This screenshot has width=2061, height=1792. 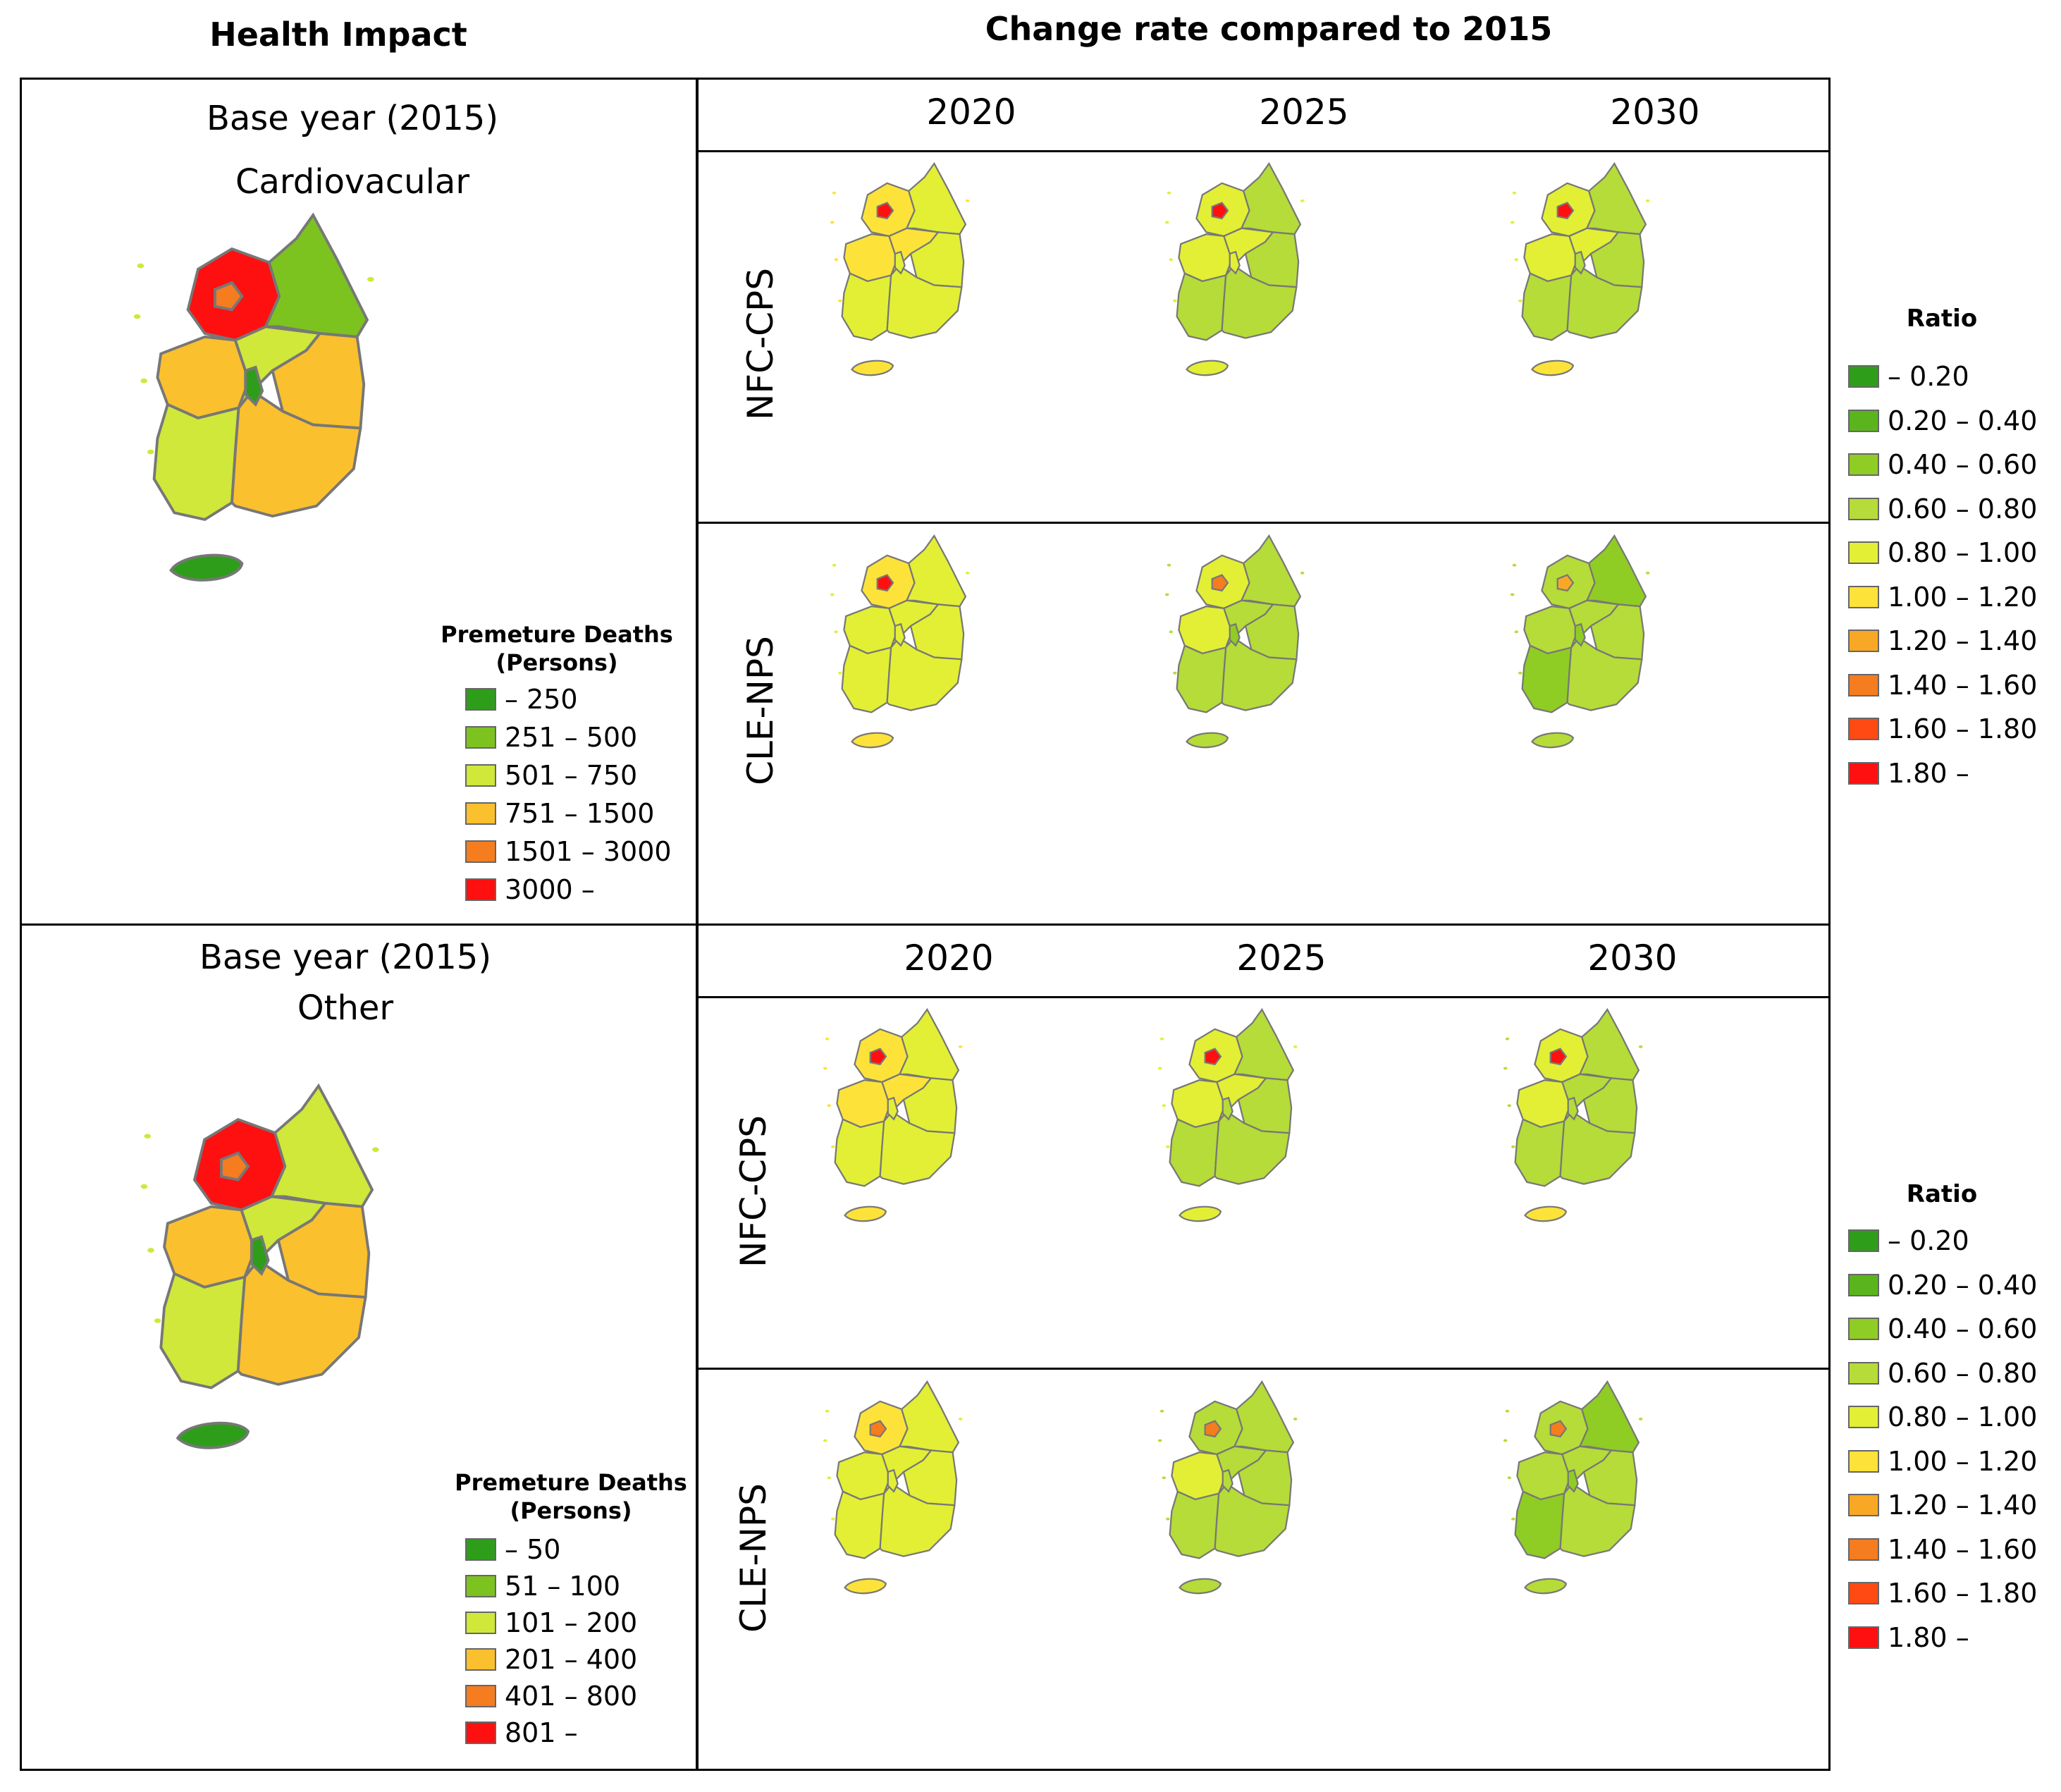 I want to click on legend-item: 1.40 – 1.60, so click(x=1942, y=685).